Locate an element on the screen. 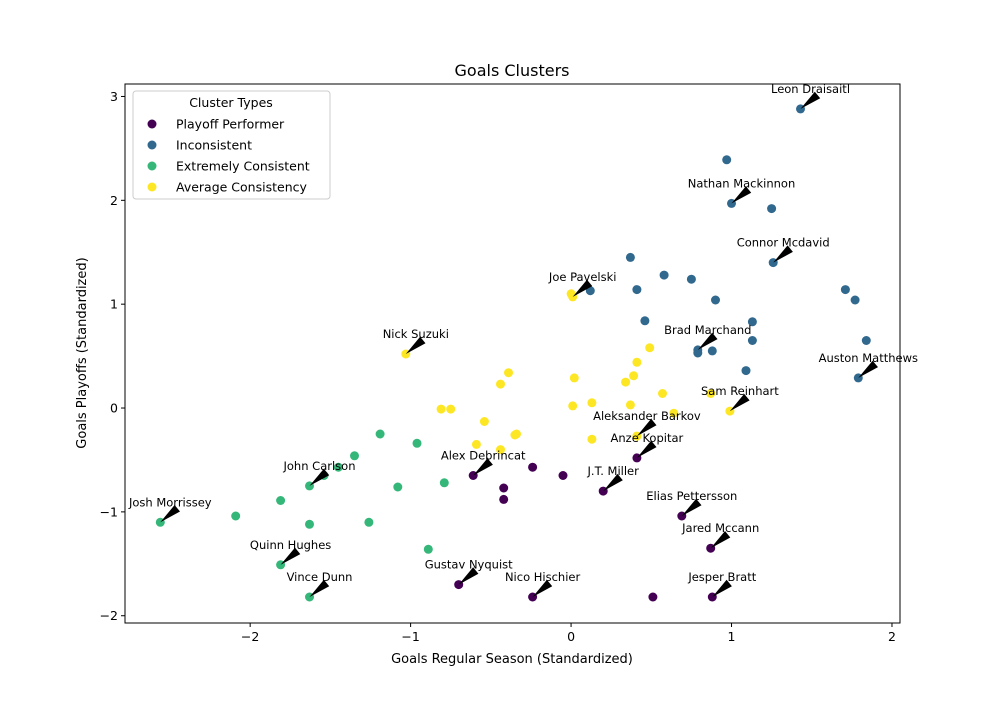  legend-title: Cluster Types is located at coordinates (231, 102).